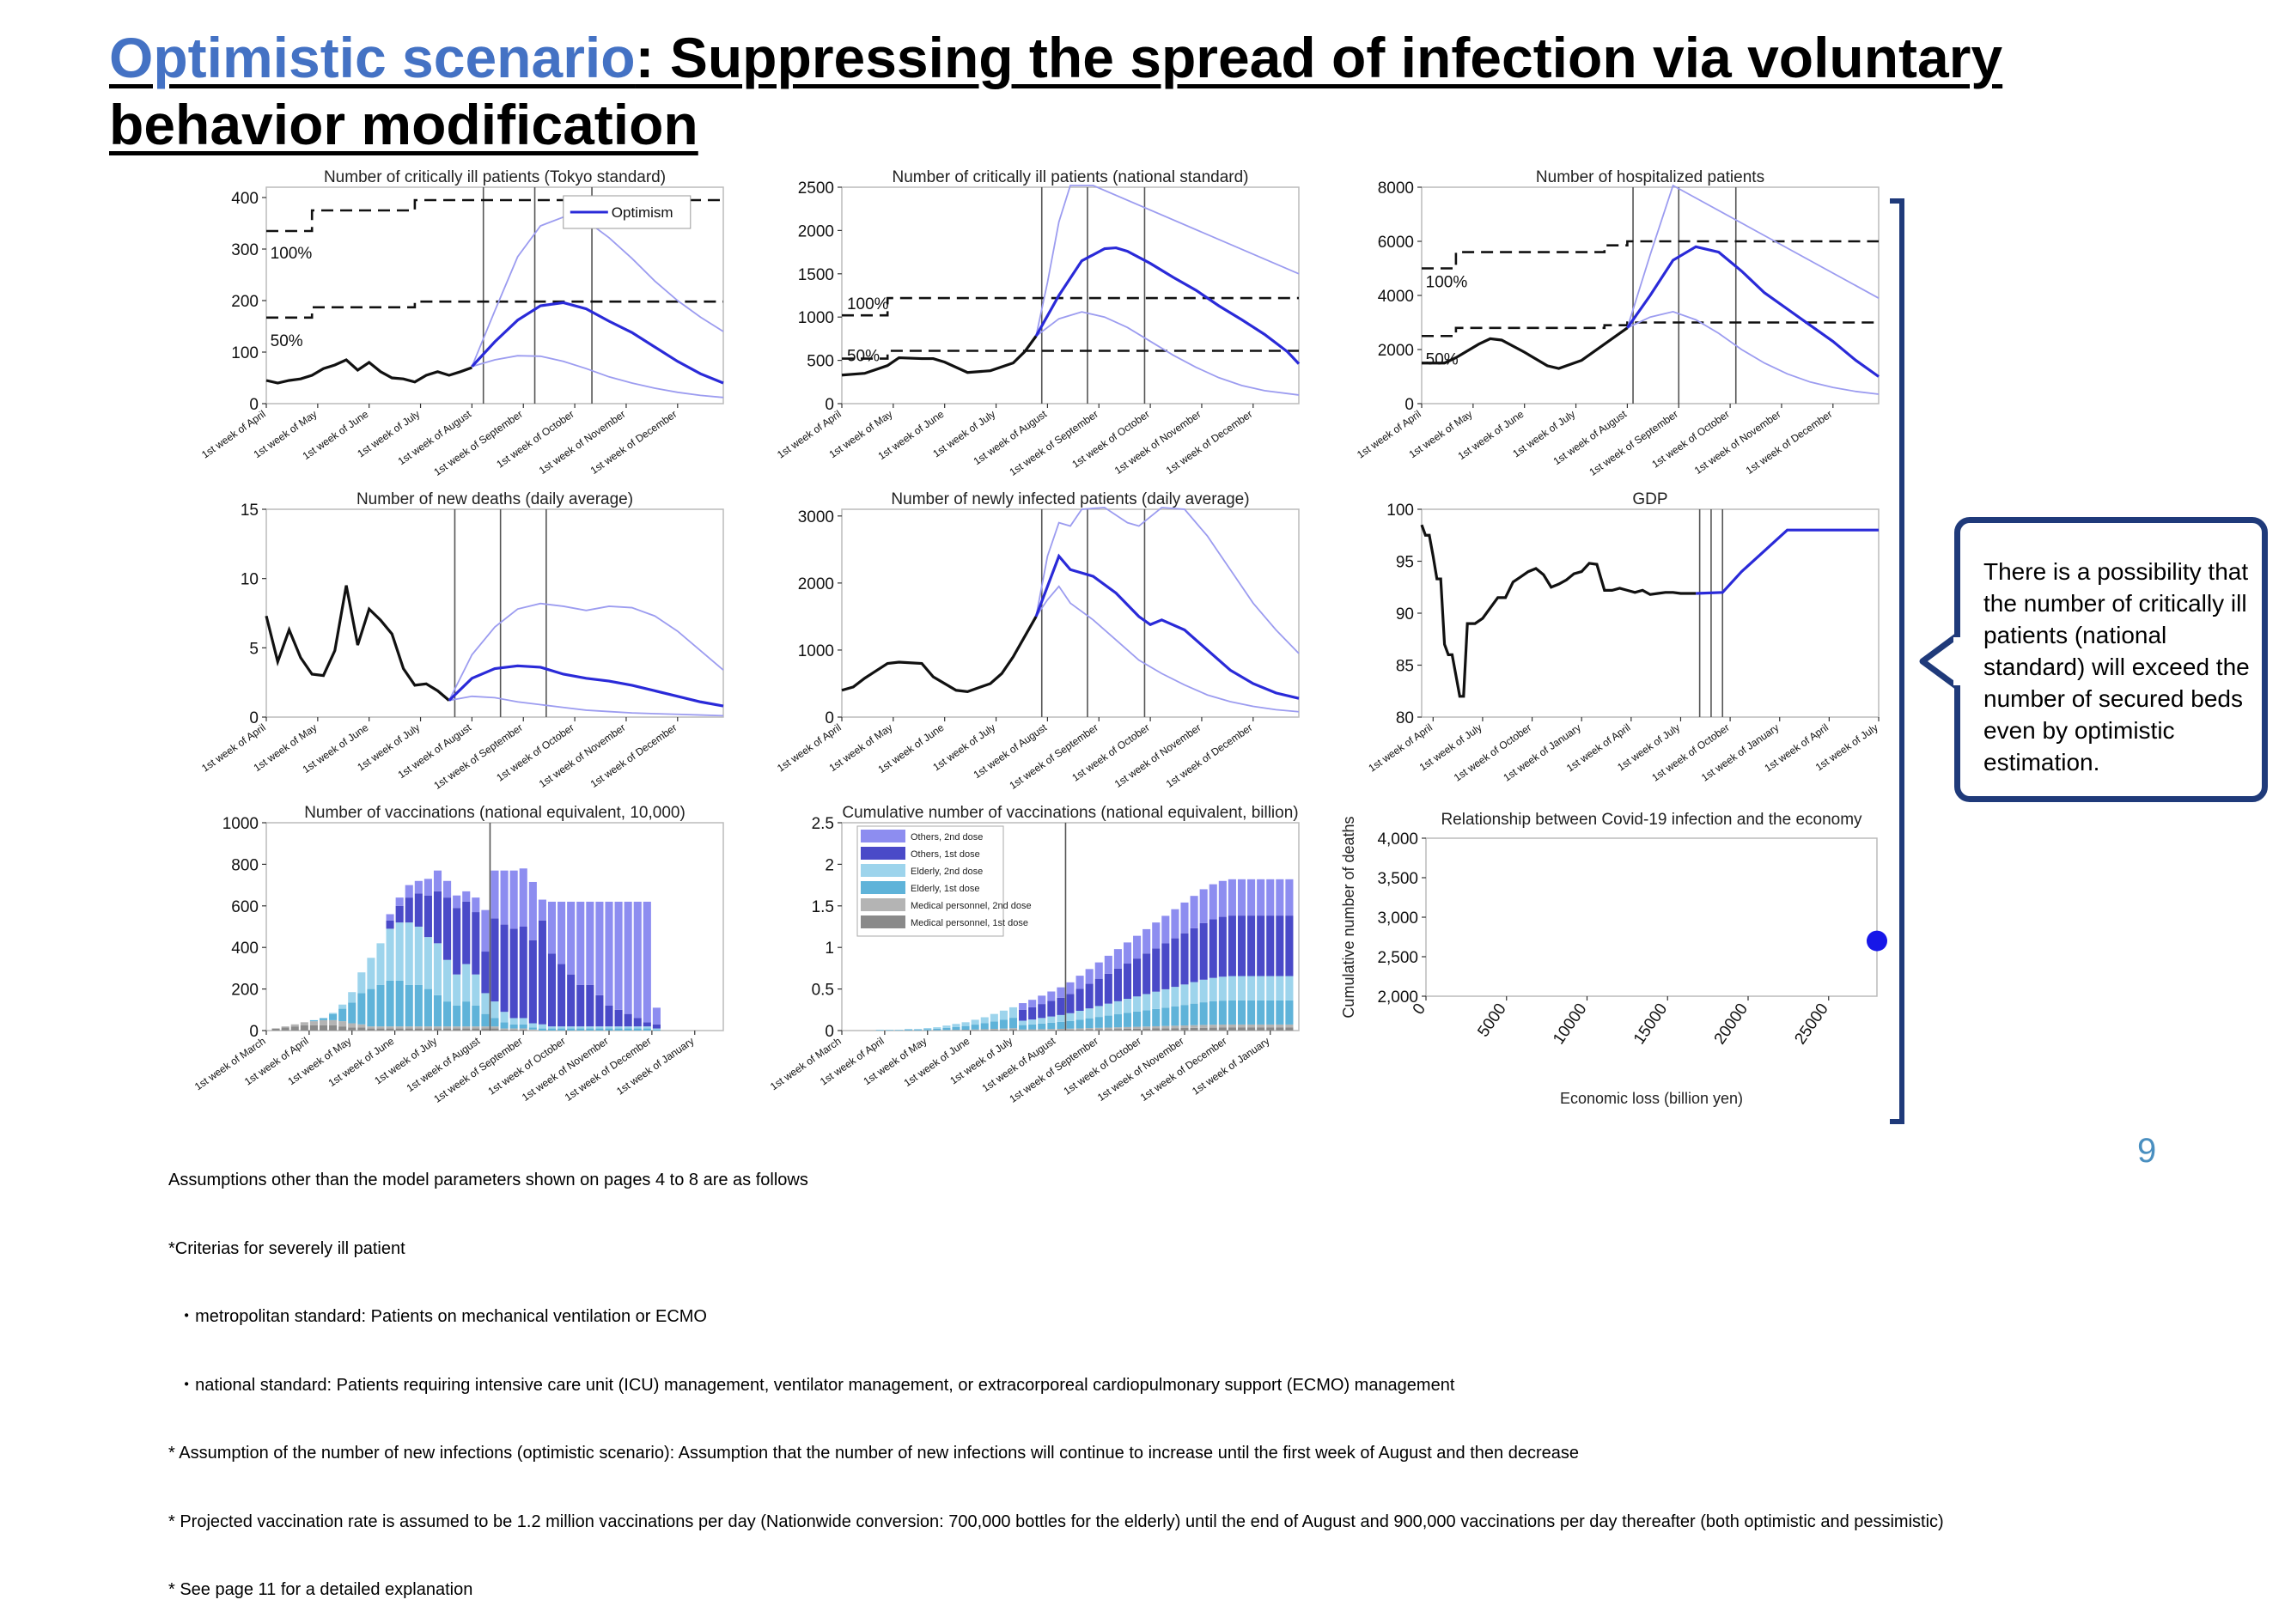  What do you see at coordinates (240, 824) in the screenshot?
I see `y-tick-label: 1000` at bounding box center [240, 824].